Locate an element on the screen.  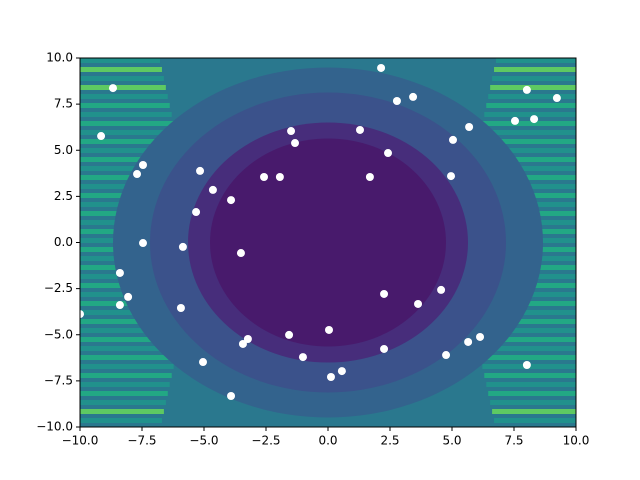
x-tick-label: 2.5 is located at coordinates (389, 441).